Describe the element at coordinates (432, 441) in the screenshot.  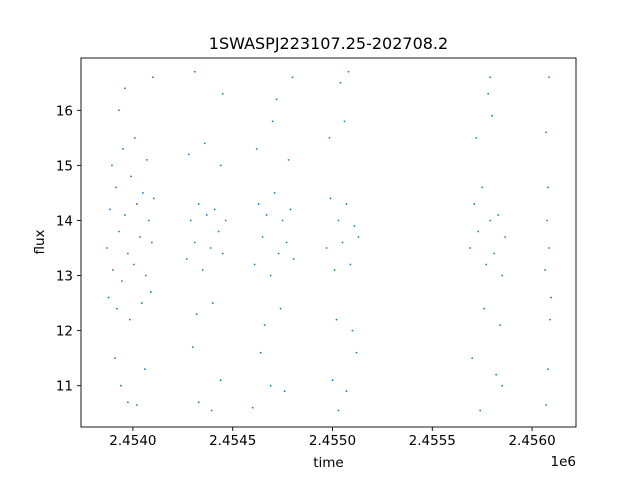
I see `x-tick-label: 2.4555` at that location.